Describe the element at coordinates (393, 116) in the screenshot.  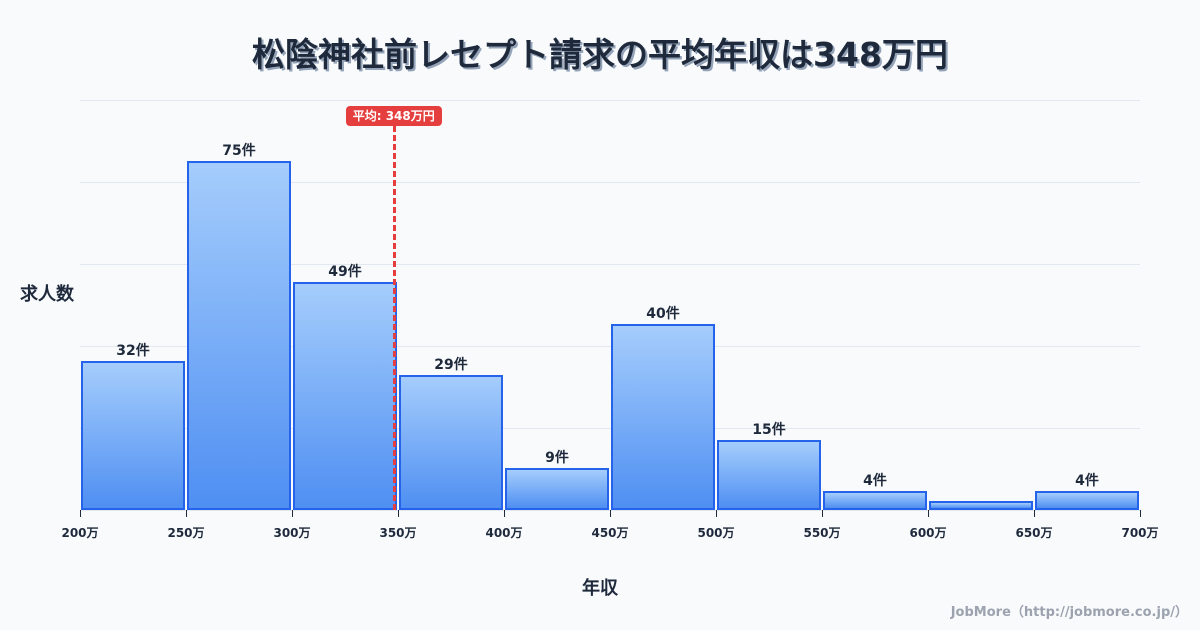
I see `mean-badge: 平均: 348万円` at that location.